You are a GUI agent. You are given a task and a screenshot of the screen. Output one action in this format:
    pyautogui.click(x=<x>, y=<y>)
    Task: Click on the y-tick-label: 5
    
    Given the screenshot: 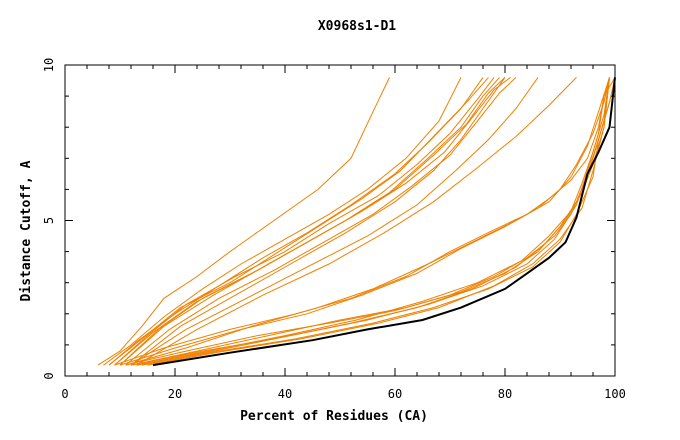 What is the action you would take?
    pyautogui.click(x=49, y=220)
    